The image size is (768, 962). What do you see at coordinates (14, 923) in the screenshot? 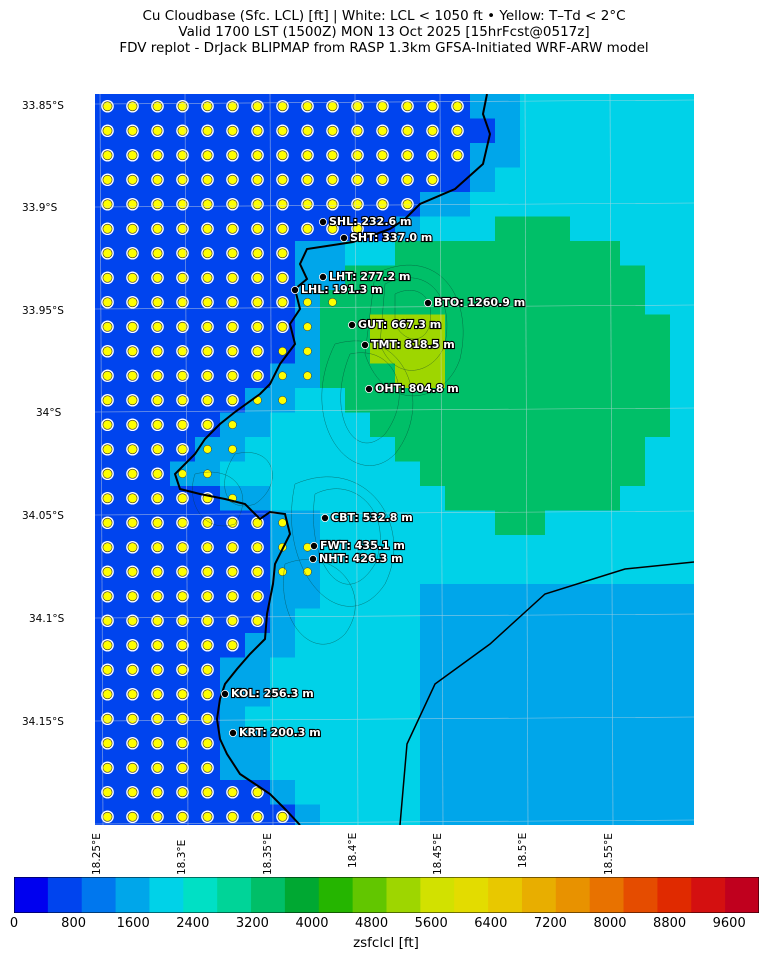
I see `colorbar-tick-label: 0` at bounding box center [14, 923].